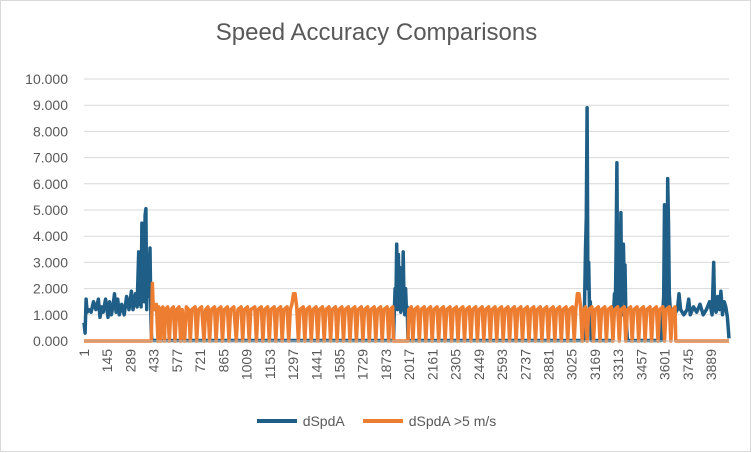 This screenshot has height=453, width=751. I want to click on y-tick-label: 0.000, so click(50, 341).